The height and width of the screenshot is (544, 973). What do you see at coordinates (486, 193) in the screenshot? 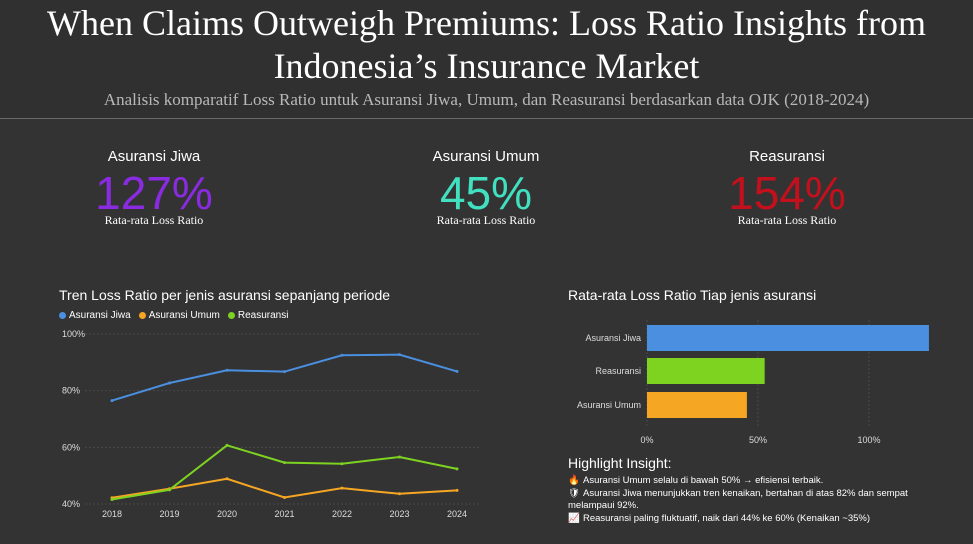
I see `kpi-value: 45%` at bounding box center [486, 193].